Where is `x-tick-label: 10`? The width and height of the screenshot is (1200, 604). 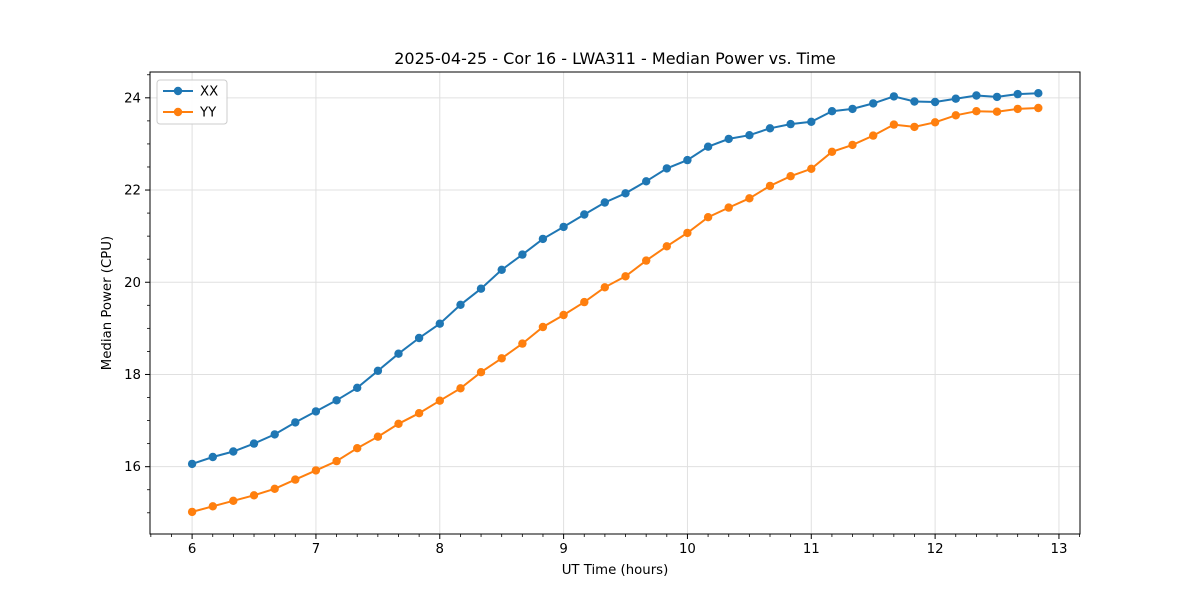
x-tick-label: 10 is located at coordinates (687, 549).